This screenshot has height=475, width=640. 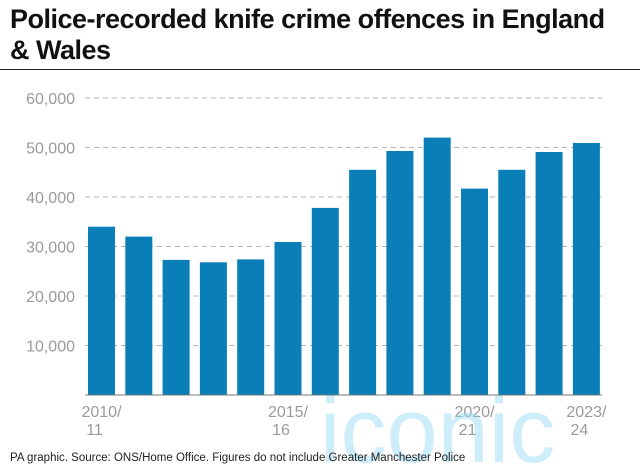 I want to click on watermark-text: iconic, so click(x=437, y=427).